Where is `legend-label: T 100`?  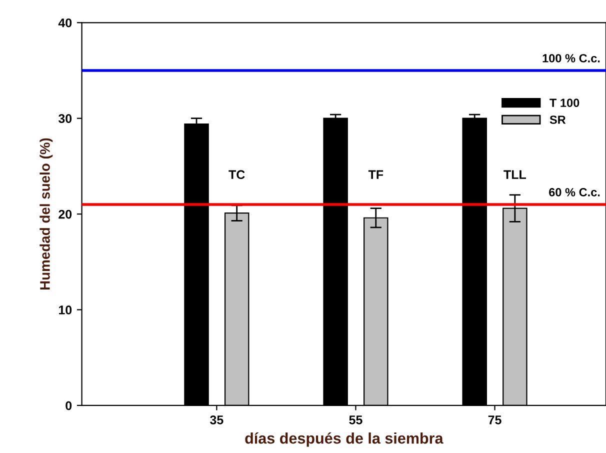 legend-label: T 100 is located at coordinates (565, 103).